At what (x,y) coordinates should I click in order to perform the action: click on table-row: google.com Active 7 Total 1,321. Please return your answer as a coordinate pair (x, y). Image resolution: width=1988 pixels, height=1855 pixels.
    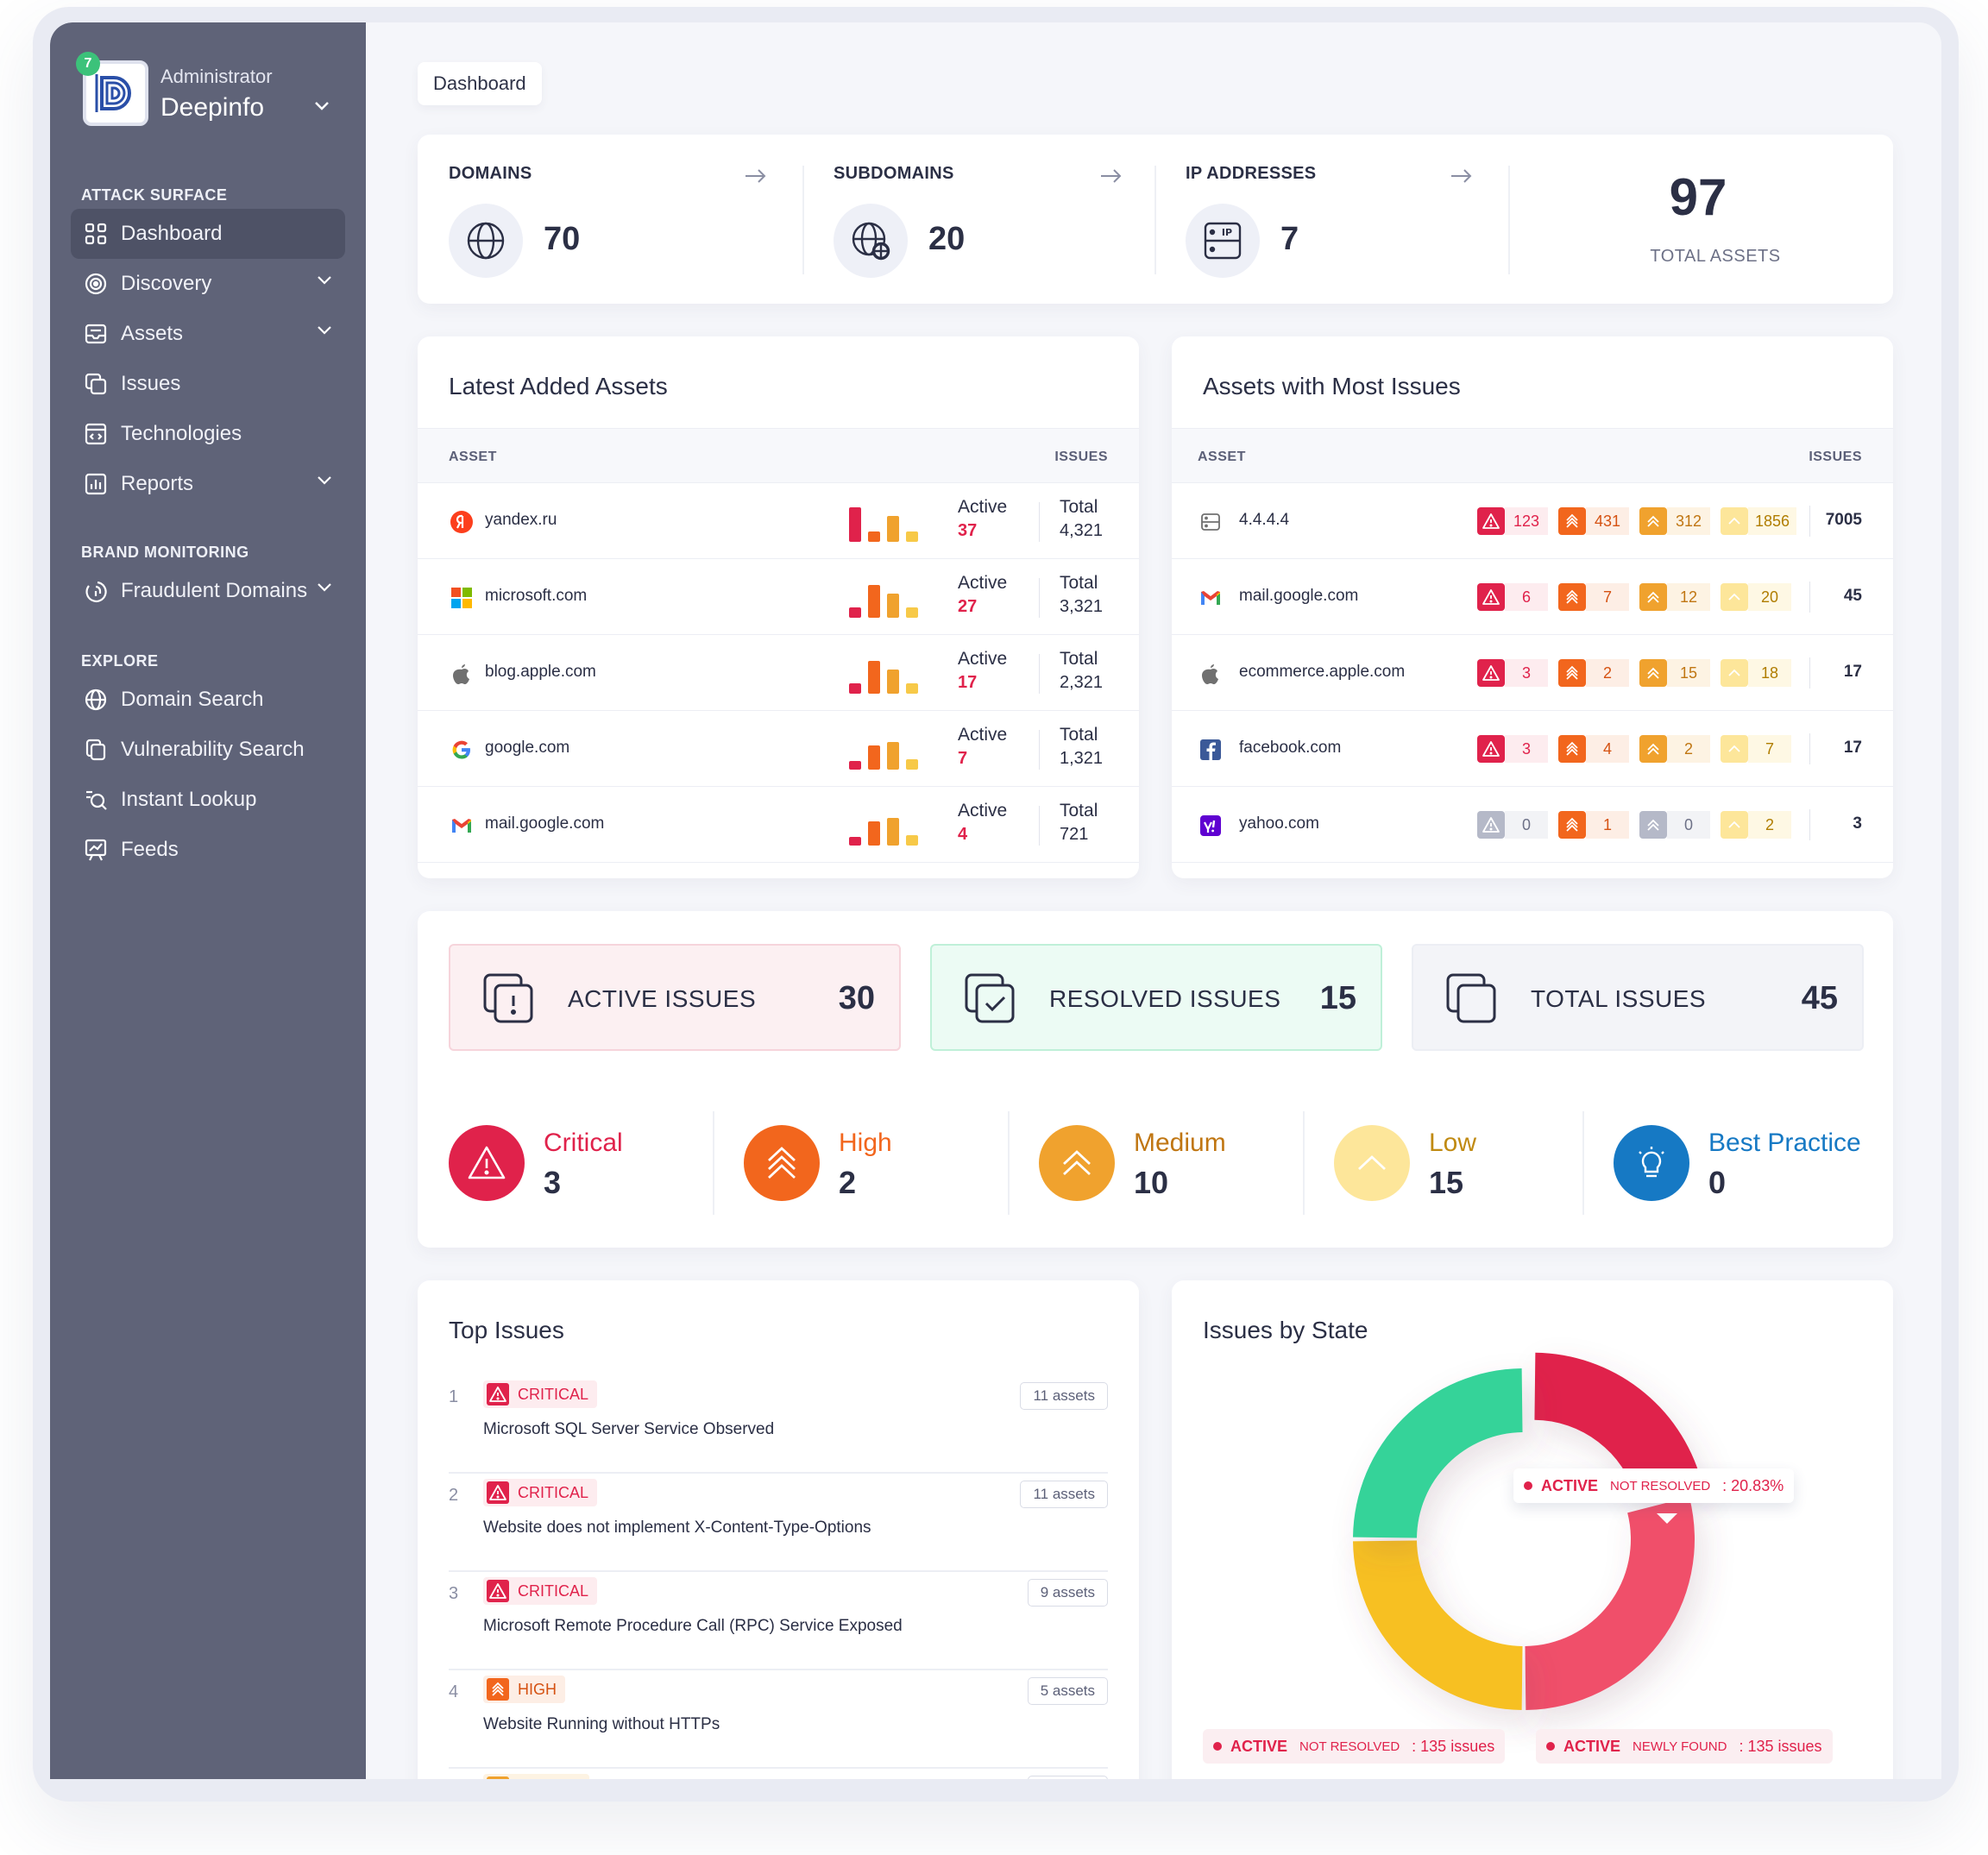
    Looking at the image, I should click on (778, 749).